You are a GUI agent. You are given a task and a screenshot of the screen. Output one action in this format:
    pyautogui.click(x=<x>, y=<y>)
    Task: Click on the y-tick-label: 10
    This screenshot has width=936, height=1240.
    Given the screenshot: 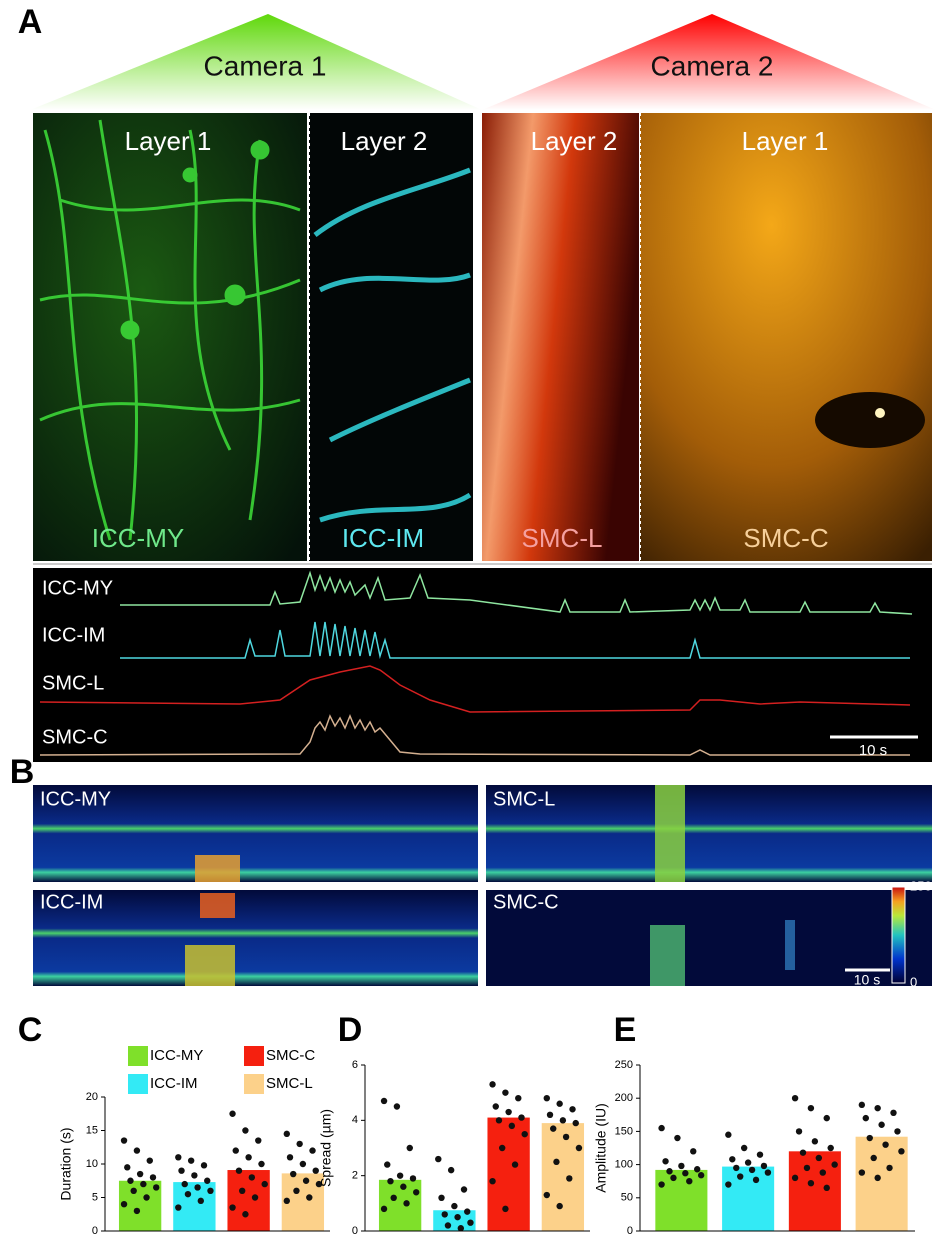 What is the action you would take?
    pyautogui.click(x=92, y=1164)
    